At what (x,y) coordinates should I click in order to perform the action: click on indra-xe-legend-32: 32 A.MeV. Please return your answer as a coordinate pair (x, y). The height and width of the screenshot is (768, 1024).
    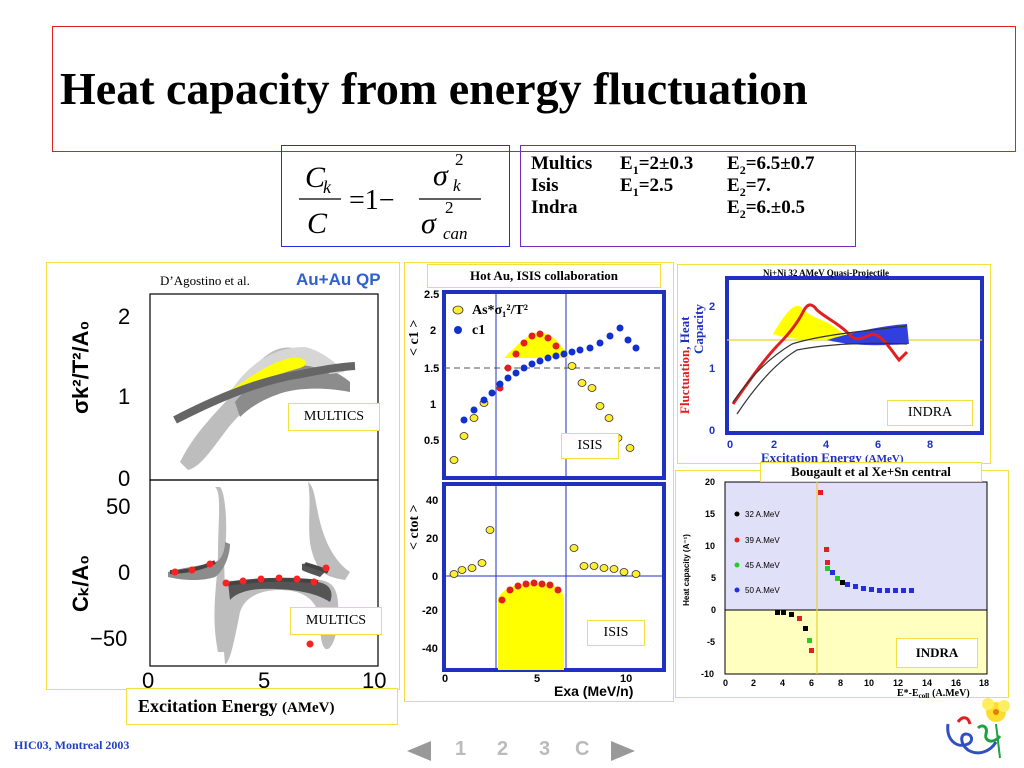
    Looking at the image, I should click on (762, 514).